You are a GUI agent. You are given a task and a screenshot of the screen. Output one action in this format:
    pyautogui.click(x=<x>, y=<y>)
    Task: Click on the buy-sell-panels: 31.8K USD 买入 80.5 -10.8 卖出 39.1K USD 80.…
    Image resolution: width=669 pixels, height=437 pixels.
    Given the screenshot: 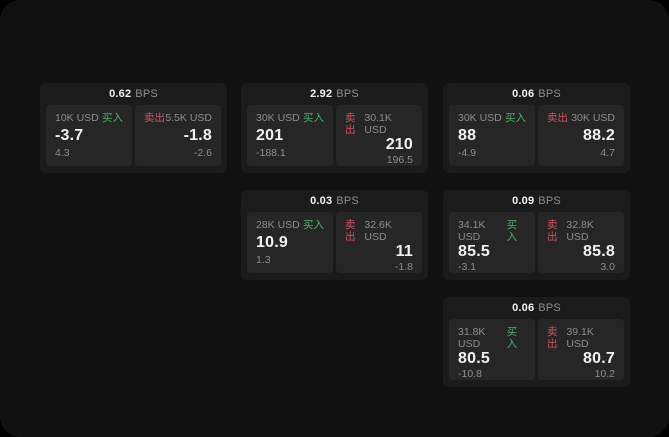 What is the action you would take?
    pyautogui.click(x=536, y=349)
    